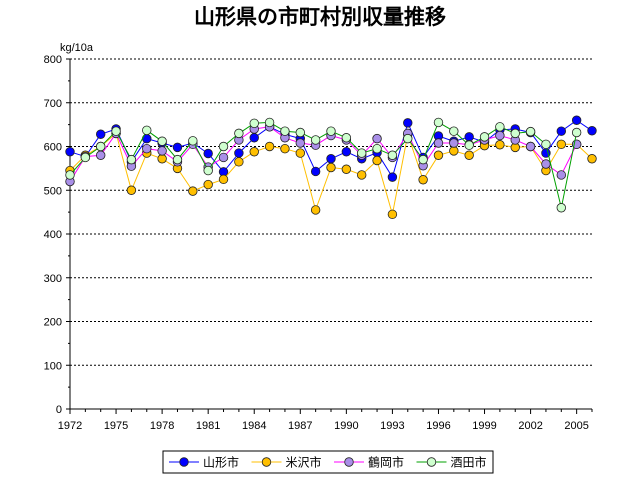  I want to click on y-tick-label-700: 700, so click(53, 104).